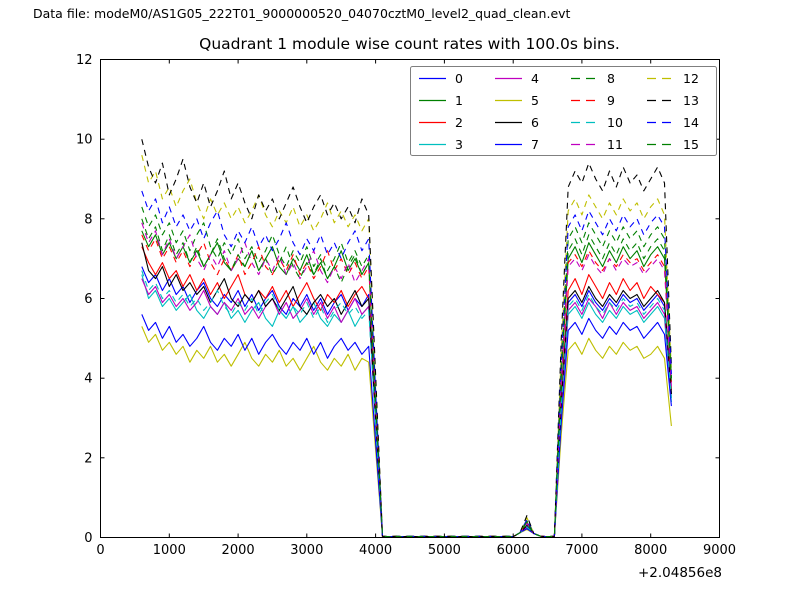 Image resolution: width=800 pixels, height=600 pixels. Describe the element at coordinates (563, 111) in the screenshot. I see `legend-box` at that location.